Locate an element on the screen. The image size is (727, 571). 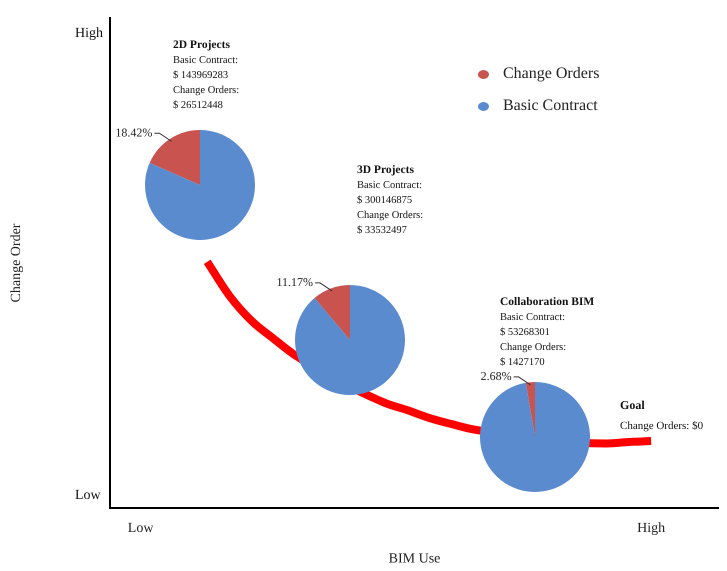
annotation: Basic Contract: is located at coordinates (533, 318).